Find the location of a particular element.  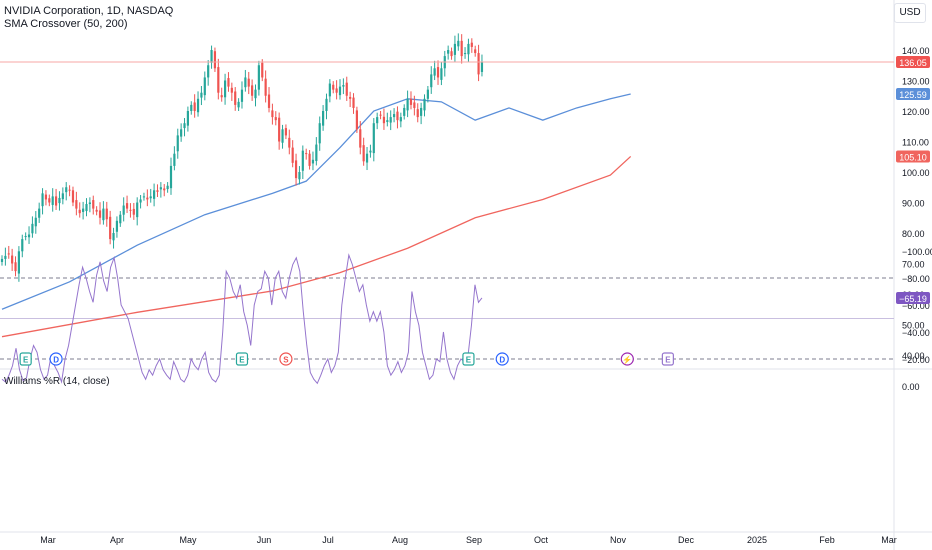

time-tick-label: Dec is located at coordinates (686, 540).